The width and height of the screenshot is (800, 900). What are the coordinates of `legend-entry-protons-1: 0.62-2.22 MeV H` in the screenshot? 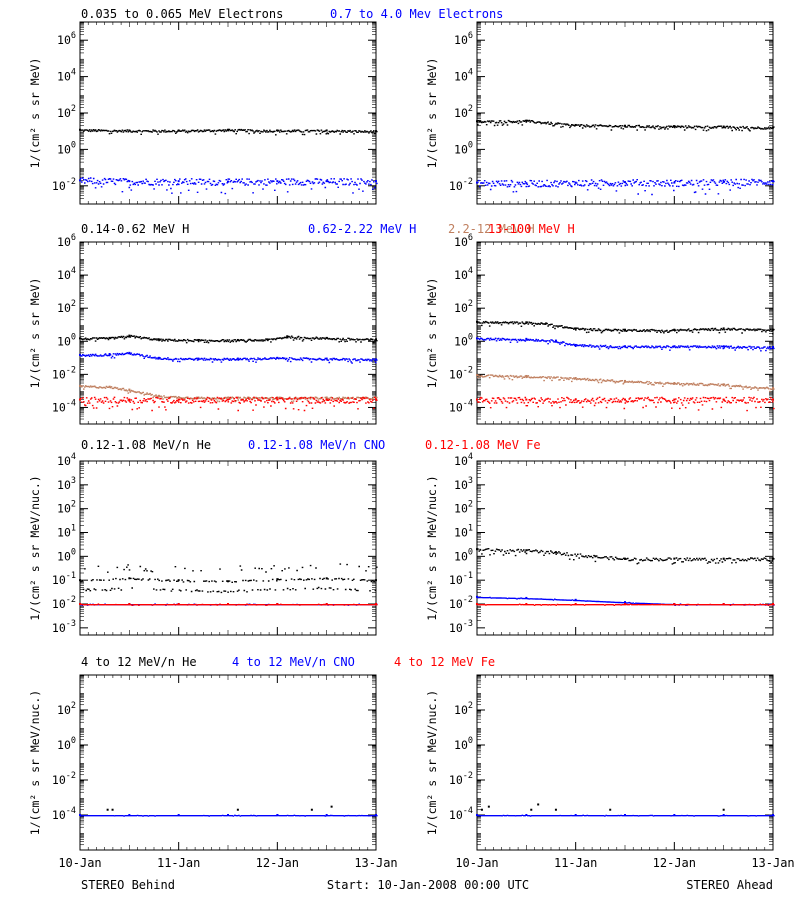 It's located at (362, 229).